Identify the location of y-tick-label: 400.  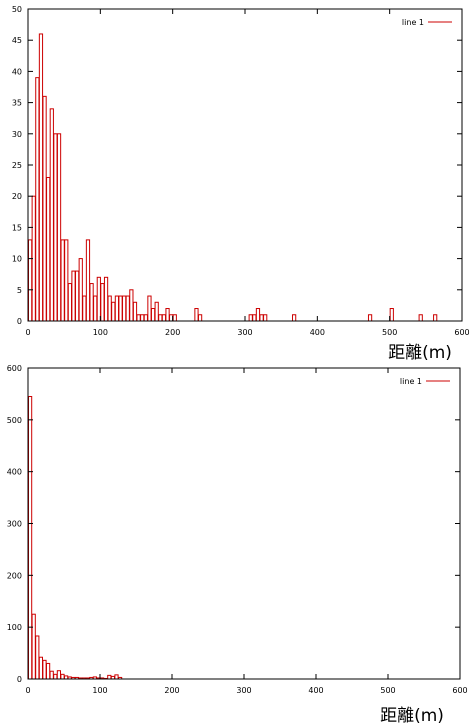
(14, 472).